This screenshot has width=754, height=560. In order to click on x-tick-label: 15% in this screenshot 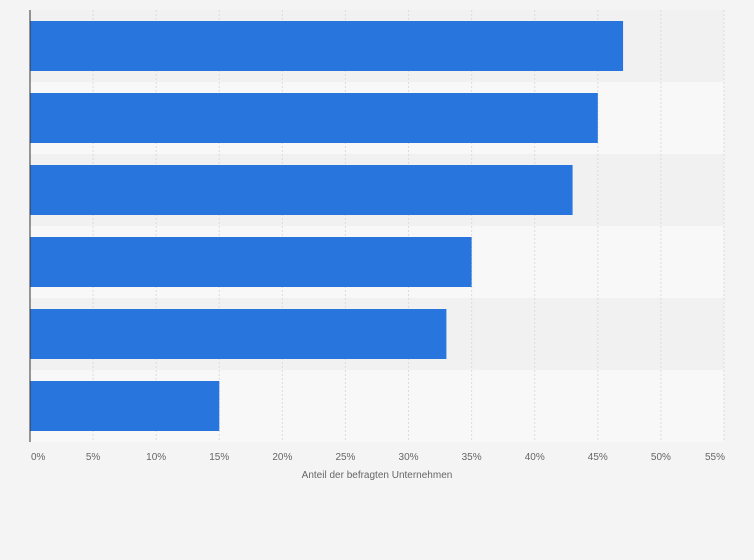, I will do `click(219, 457)`.